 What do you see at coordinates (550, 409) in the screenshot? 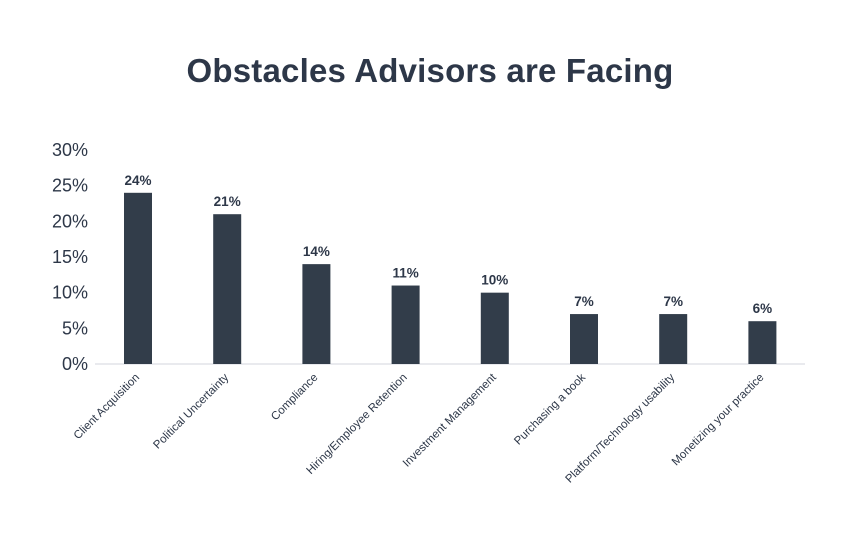
I see `x-tick-label: Purchasing a book` at bounding box center [550, 409].